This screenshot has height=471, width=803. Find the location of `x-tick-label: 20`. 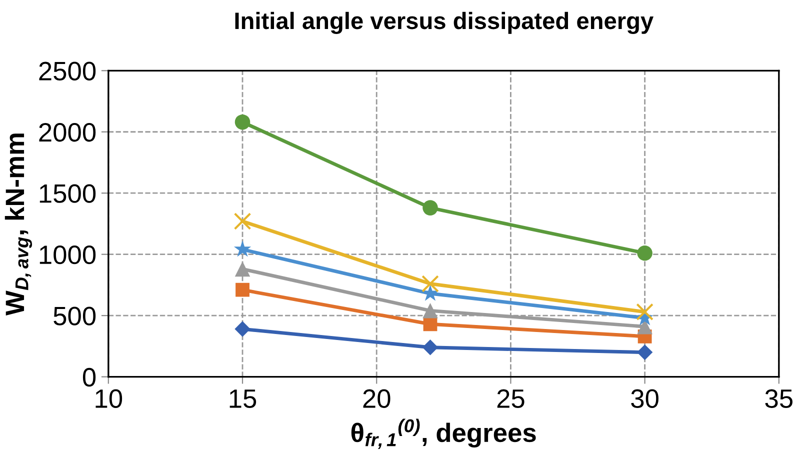

x-tick-label: 20 is located at coordinates (376, 398).